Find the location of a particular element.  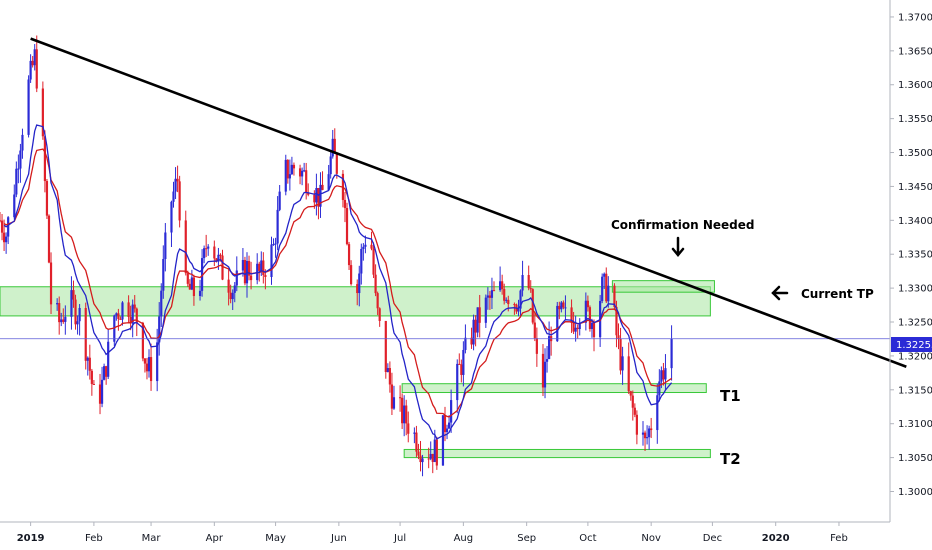

zone-current-tp is located at coordinates (663, 286).